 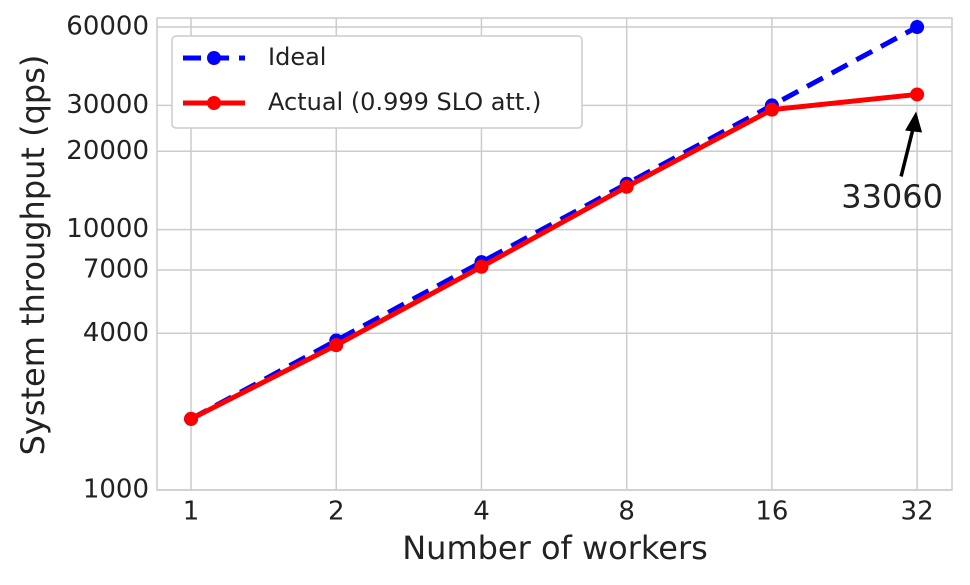 What do you see at coordinates (297, 57) in the screenshot?
I see `legend-label: Ideal` at bounding box center [297, 57].